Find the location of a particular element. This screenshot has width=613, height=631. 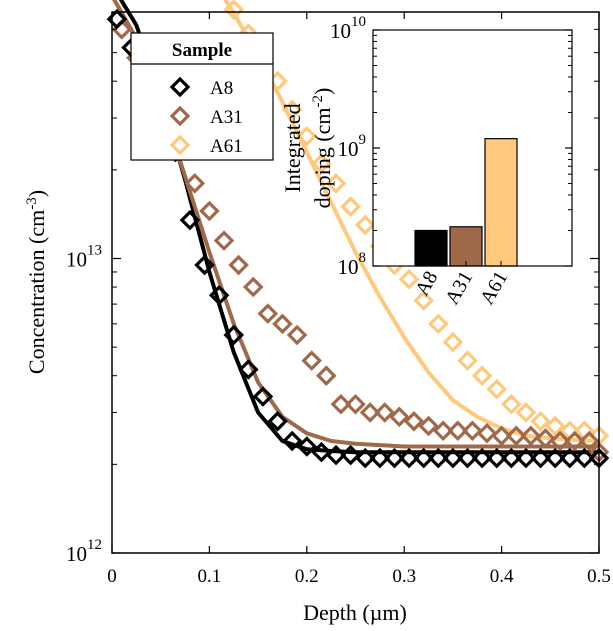

inset-y-tick-label: 10⁸ is located at coordinates (352, 264).